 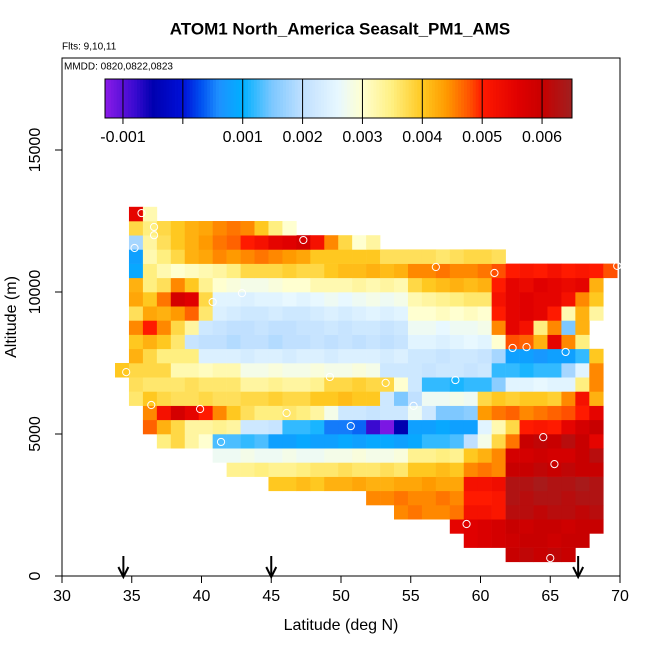 What do you see at coordinates (122, 137) in the screenshot?
I see `colorbar-tick-label: -0.001` at bounding box center [122, 137].